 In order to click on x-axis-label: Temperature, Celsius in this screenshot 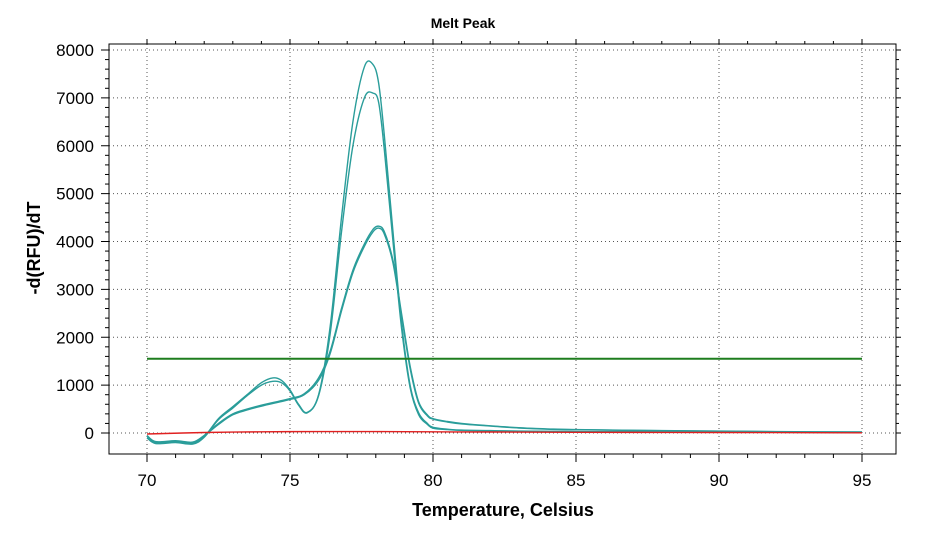, I will do `click(503, 510)`.